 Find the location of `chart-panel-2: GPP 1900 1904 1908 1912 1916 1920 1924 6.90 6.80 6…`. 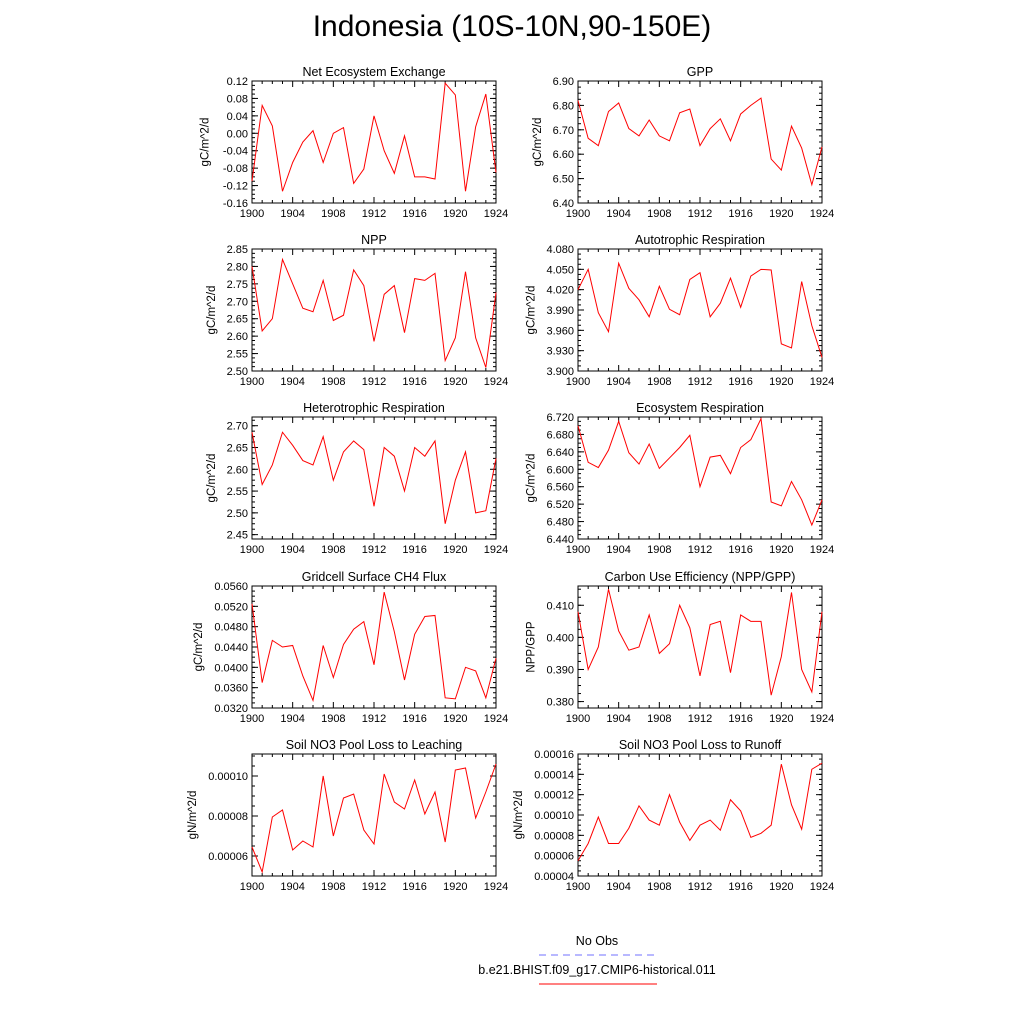

chart-panel-2: GPP 1900 1904 1908 1912 1916 1920 1924 6.90 6.80 6… is located at coordinates (683, 142).